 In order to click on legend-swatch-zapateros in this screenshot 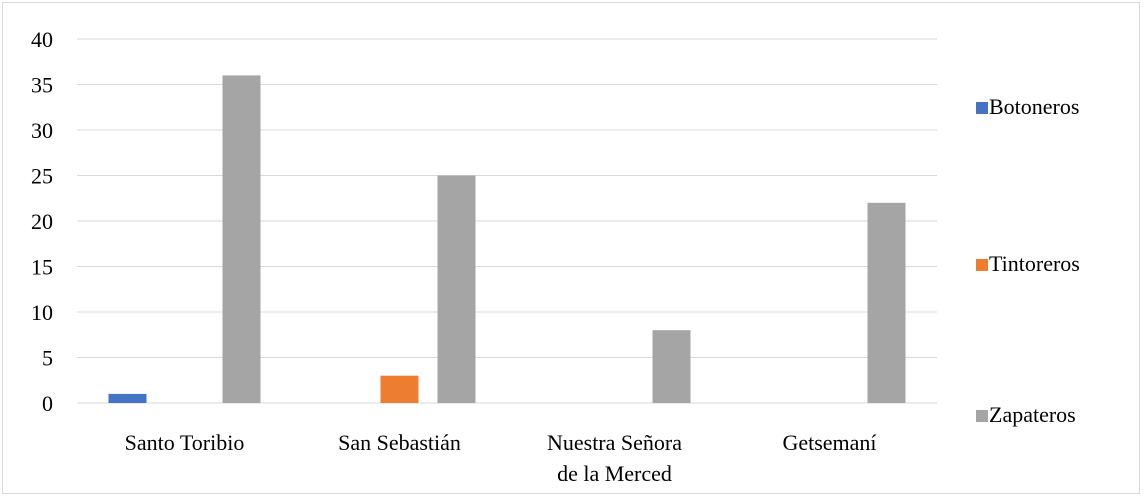, I will do `click(982, 416)`.